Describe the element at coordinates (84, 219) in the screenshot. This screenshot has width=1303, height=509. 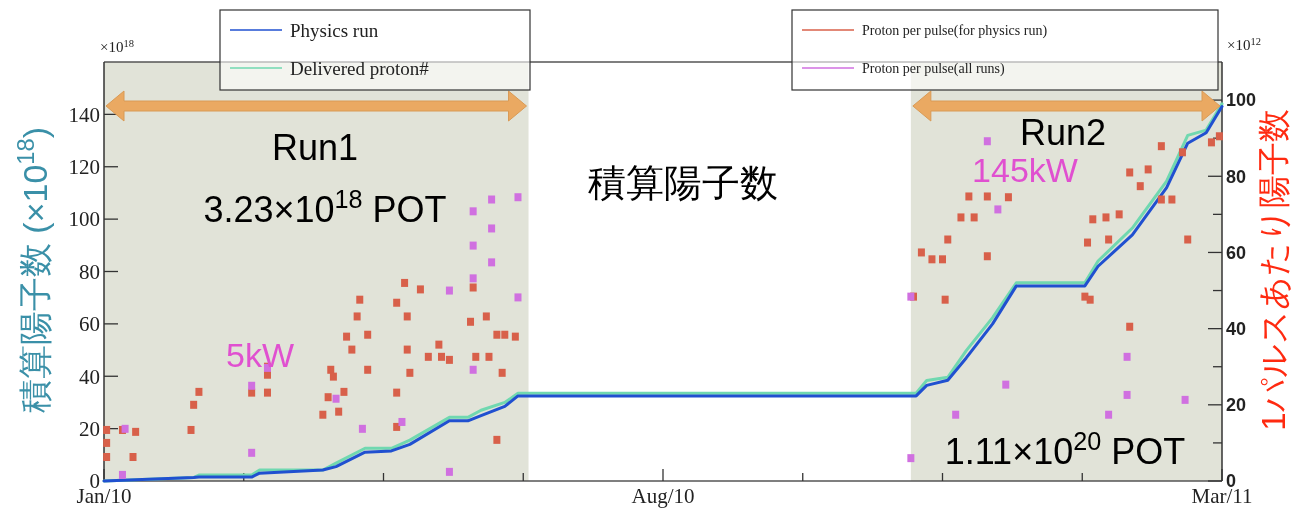
I see `y-tick-label: 100` at that location.